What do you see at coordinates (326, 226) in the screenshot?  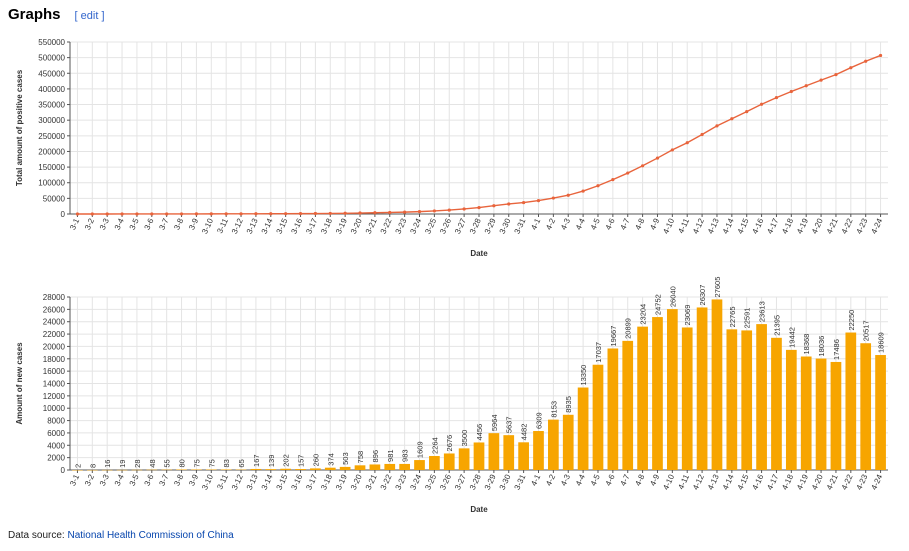 I see `line-chart-xtick-label: 3-18` at bounding box center [326, 226].